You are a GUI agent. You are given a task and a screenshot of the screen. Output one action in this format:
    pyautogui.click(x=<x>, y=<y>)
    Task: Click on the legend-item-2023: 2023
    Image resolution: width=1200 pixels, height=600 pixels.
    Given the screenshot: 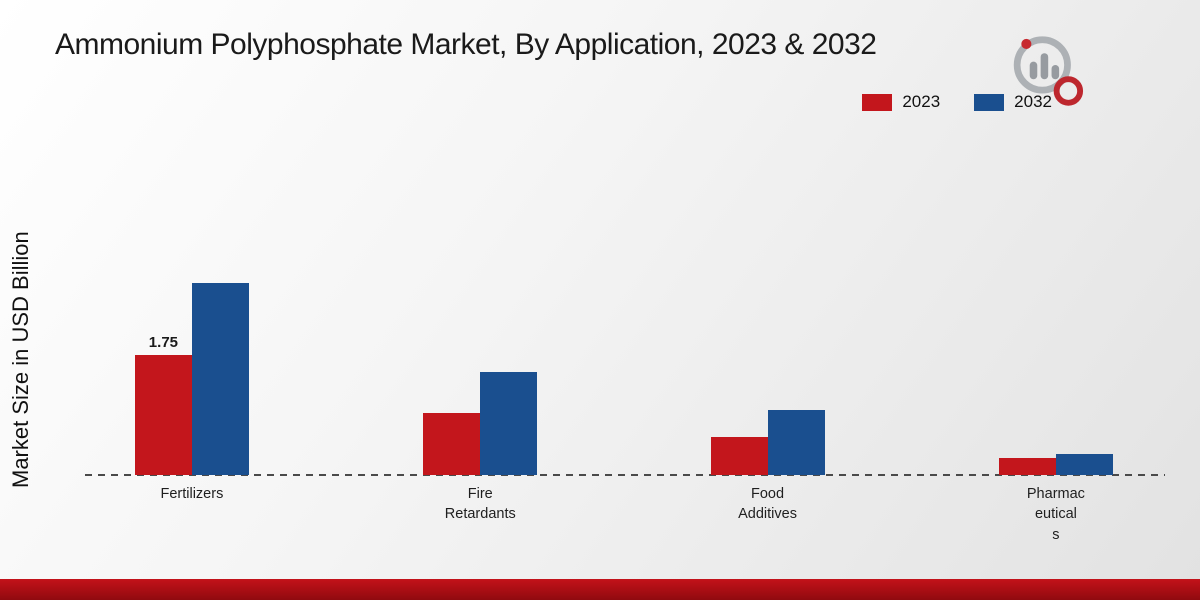 What is the action you would take?
    pyautogui.click(x=901, y=102)
    